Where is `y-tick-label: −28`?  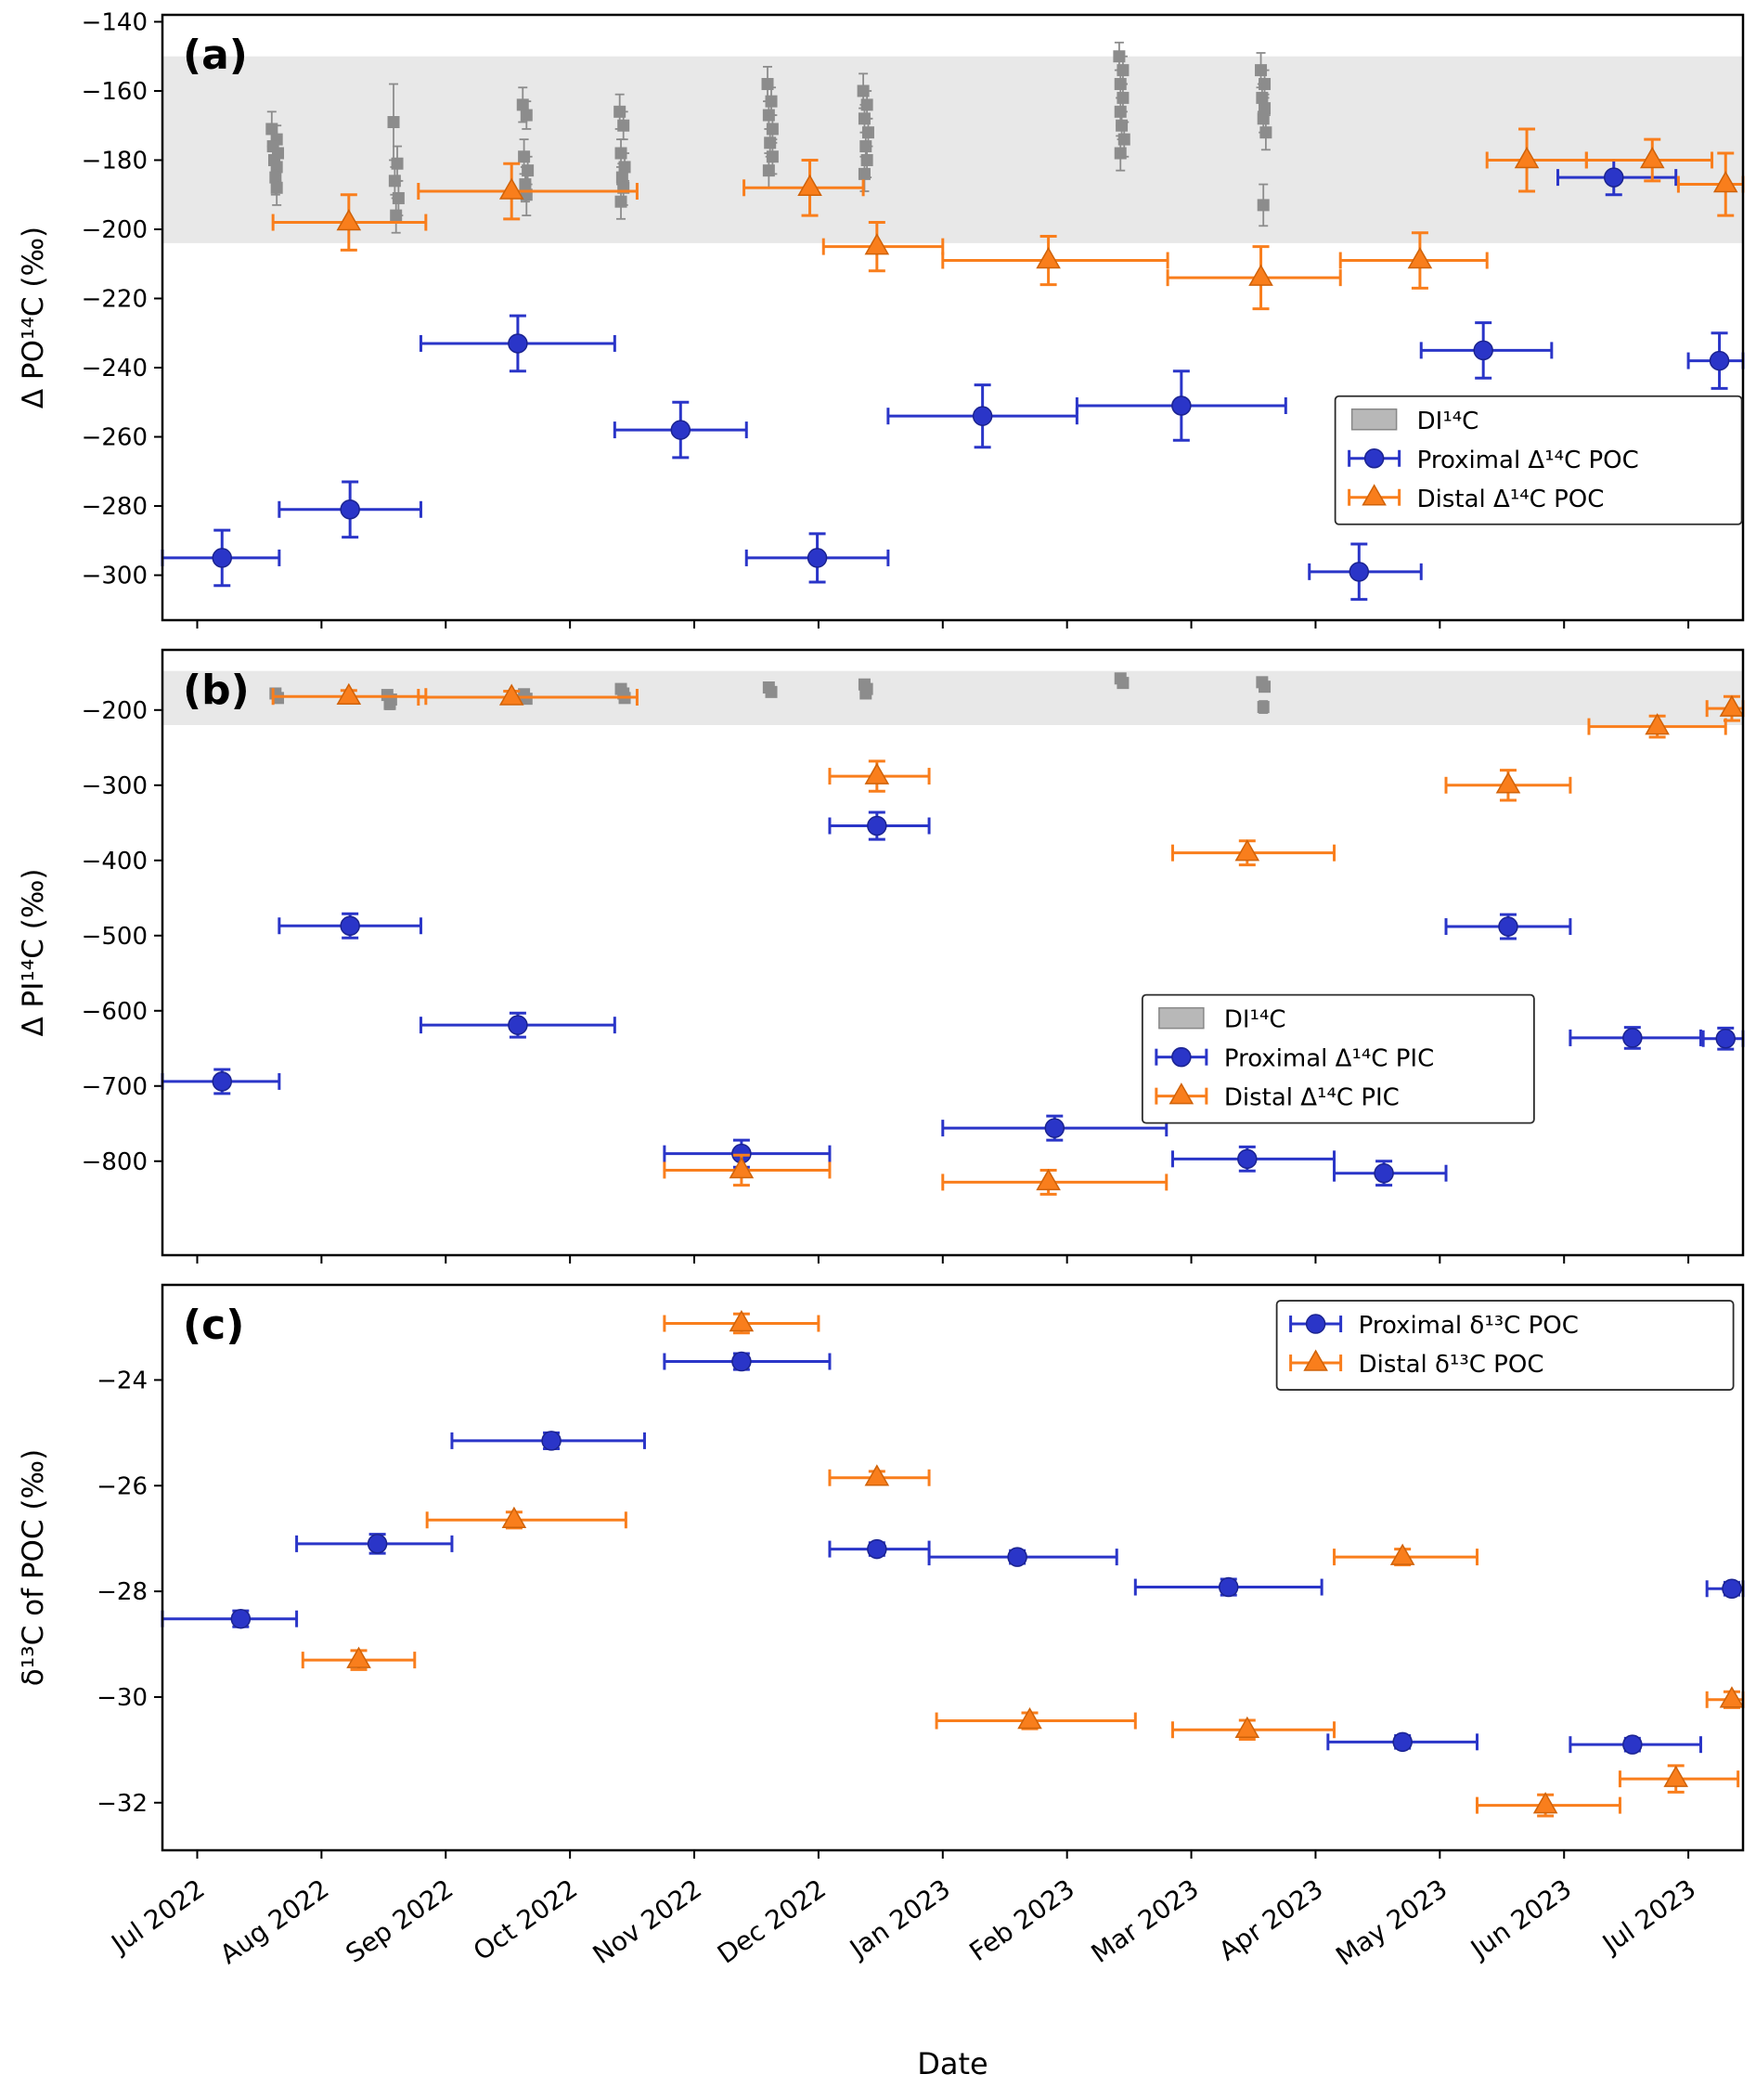
y-tick-label: −28 is located at coordinates (122, 1592).